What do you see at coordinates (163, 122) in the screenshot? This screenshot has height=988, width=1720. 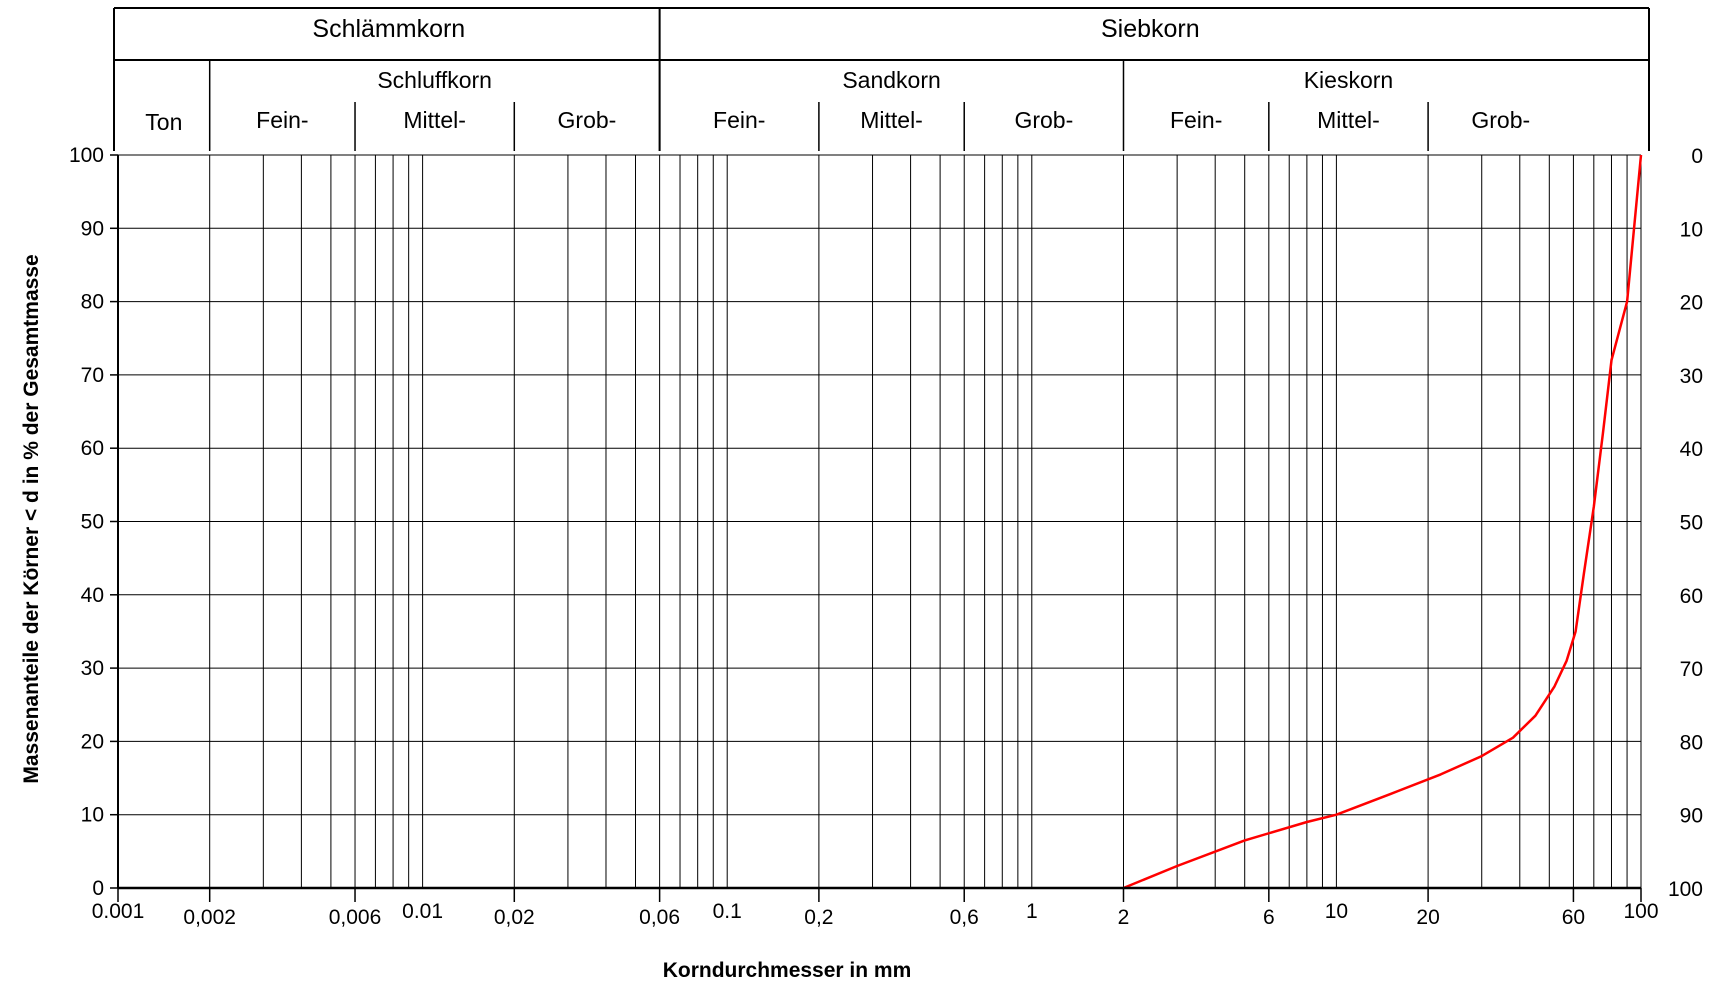 I see `header-fraction-label: Ton` at bounding box center [163, 122].